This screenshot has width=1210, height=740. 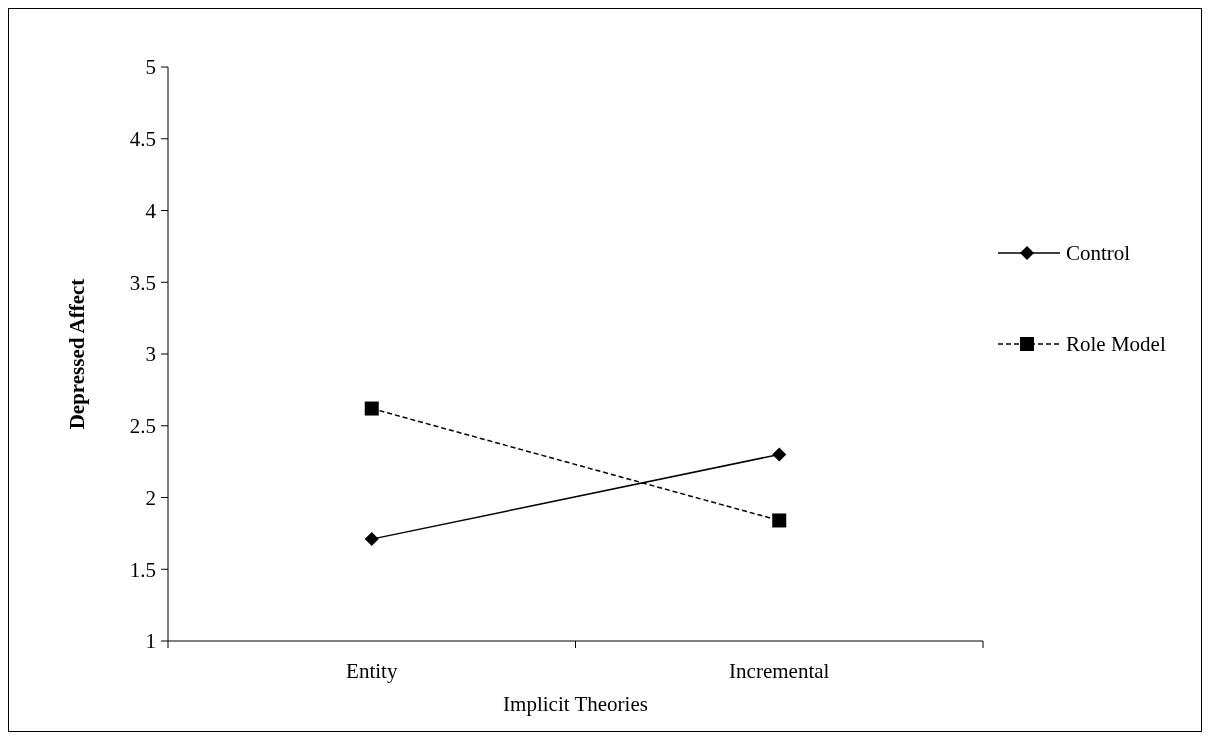 What do you see at coordinates (142, 426) in the screenshot?
I see `y-tick-label: 2.5` at bounding box center [142, 426].